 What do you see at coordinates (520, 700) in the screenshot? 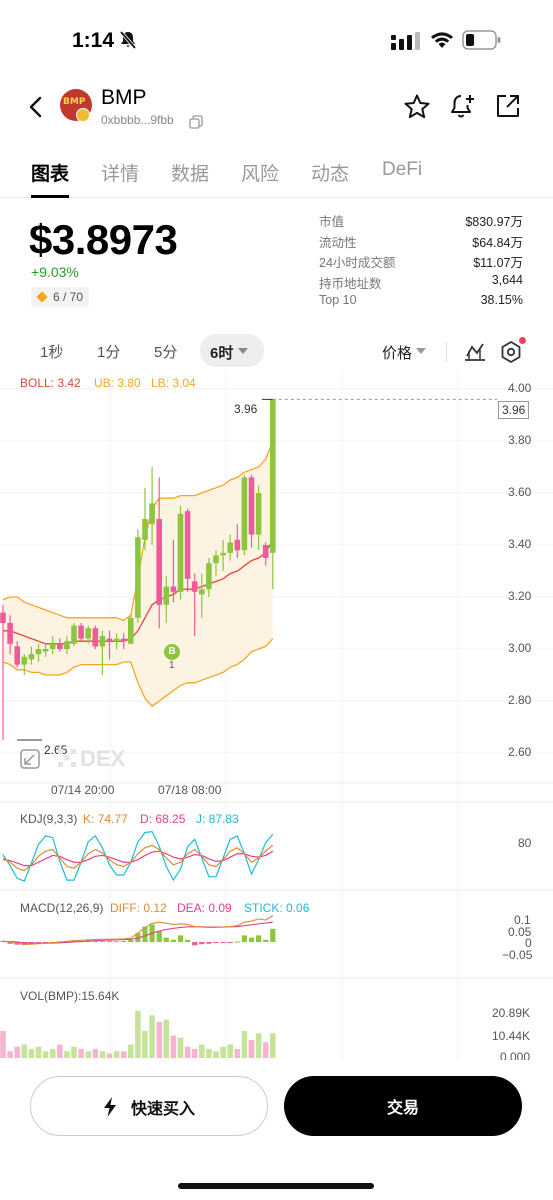
I see `y-axis-label: 2.80` at bounding box center [520, 700].